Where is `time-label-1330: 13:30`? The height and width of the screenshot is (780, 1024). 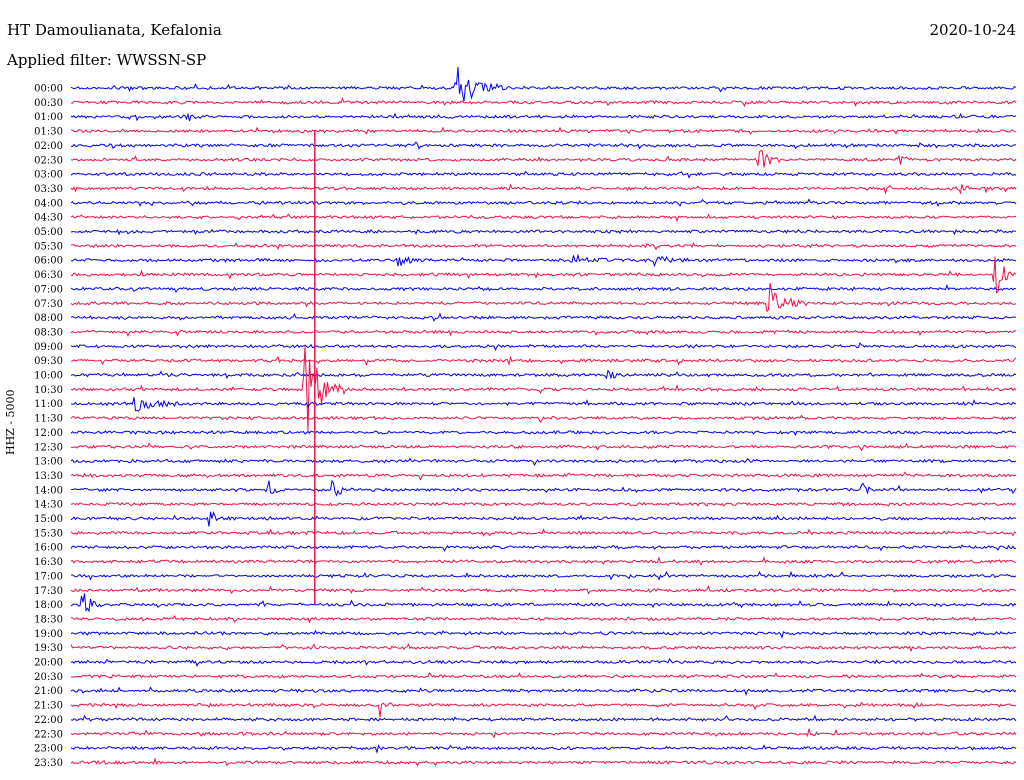 time-label-1330: 13:30 is located at coordinates (48, 476).